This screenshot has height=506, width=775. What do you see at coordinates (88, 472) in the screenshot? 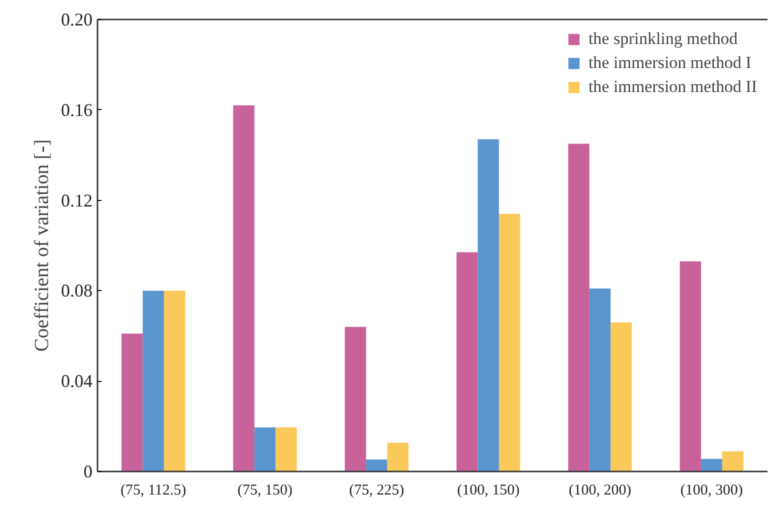
I see `y-tick-label: 0` at bounding box center [88, 472].